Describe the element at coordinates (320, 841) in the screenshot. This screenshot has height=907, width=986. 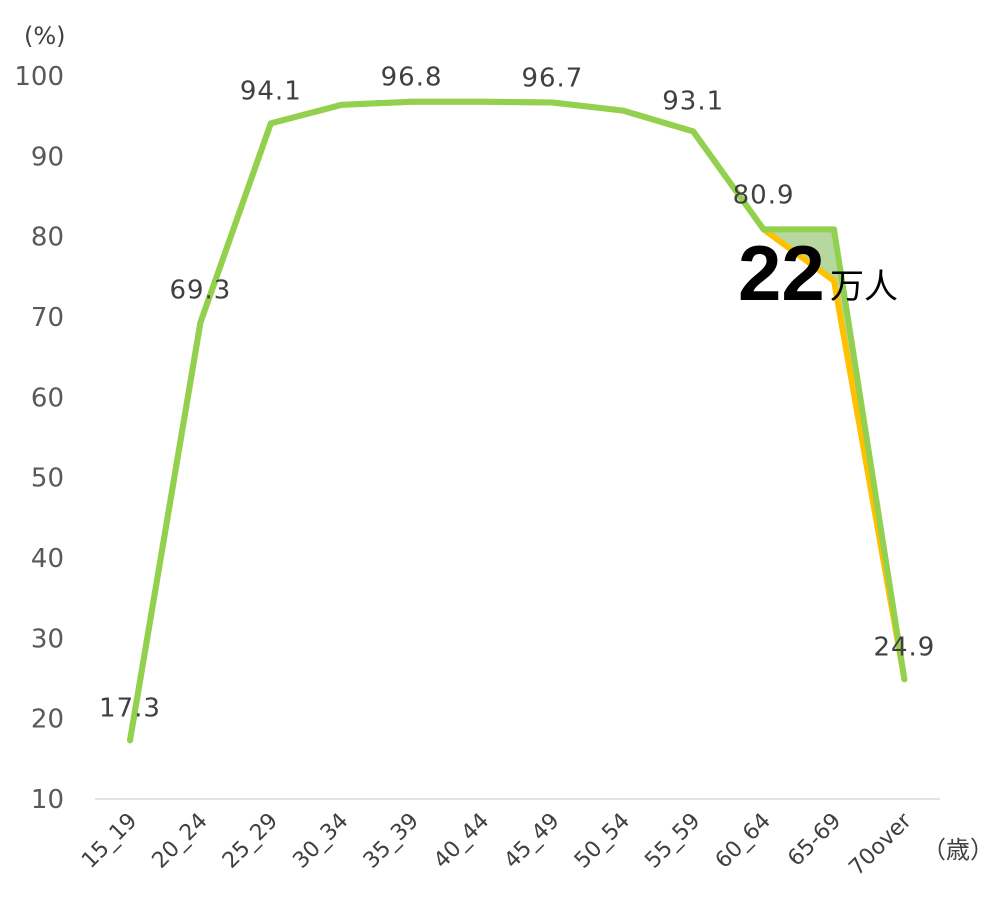
I see `x-tick-label: 30_34` at that location.